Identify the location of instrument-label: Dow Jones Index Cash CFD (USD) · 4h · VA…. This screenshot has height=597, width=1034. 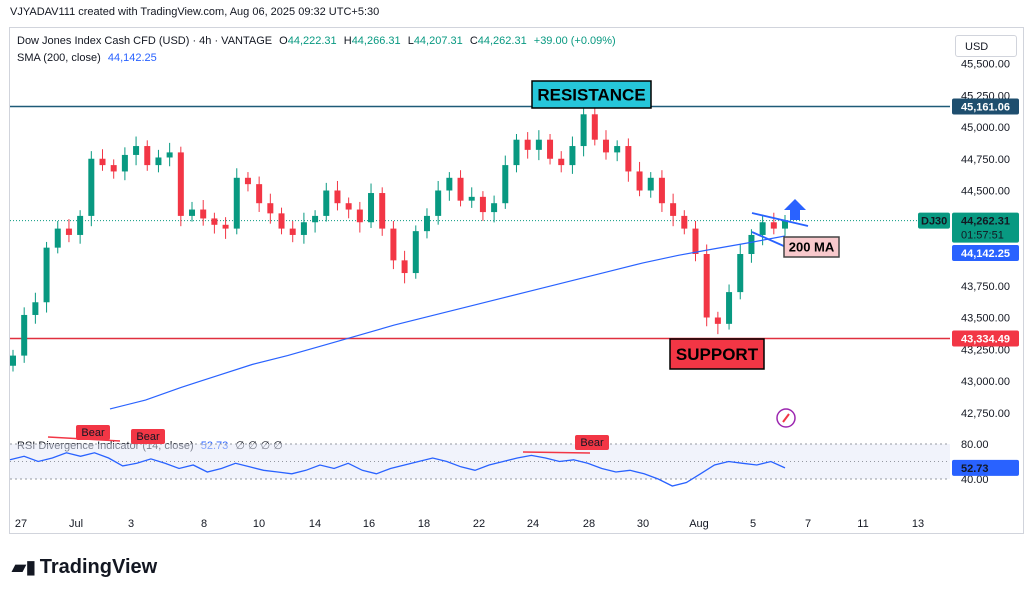
(145, 41).